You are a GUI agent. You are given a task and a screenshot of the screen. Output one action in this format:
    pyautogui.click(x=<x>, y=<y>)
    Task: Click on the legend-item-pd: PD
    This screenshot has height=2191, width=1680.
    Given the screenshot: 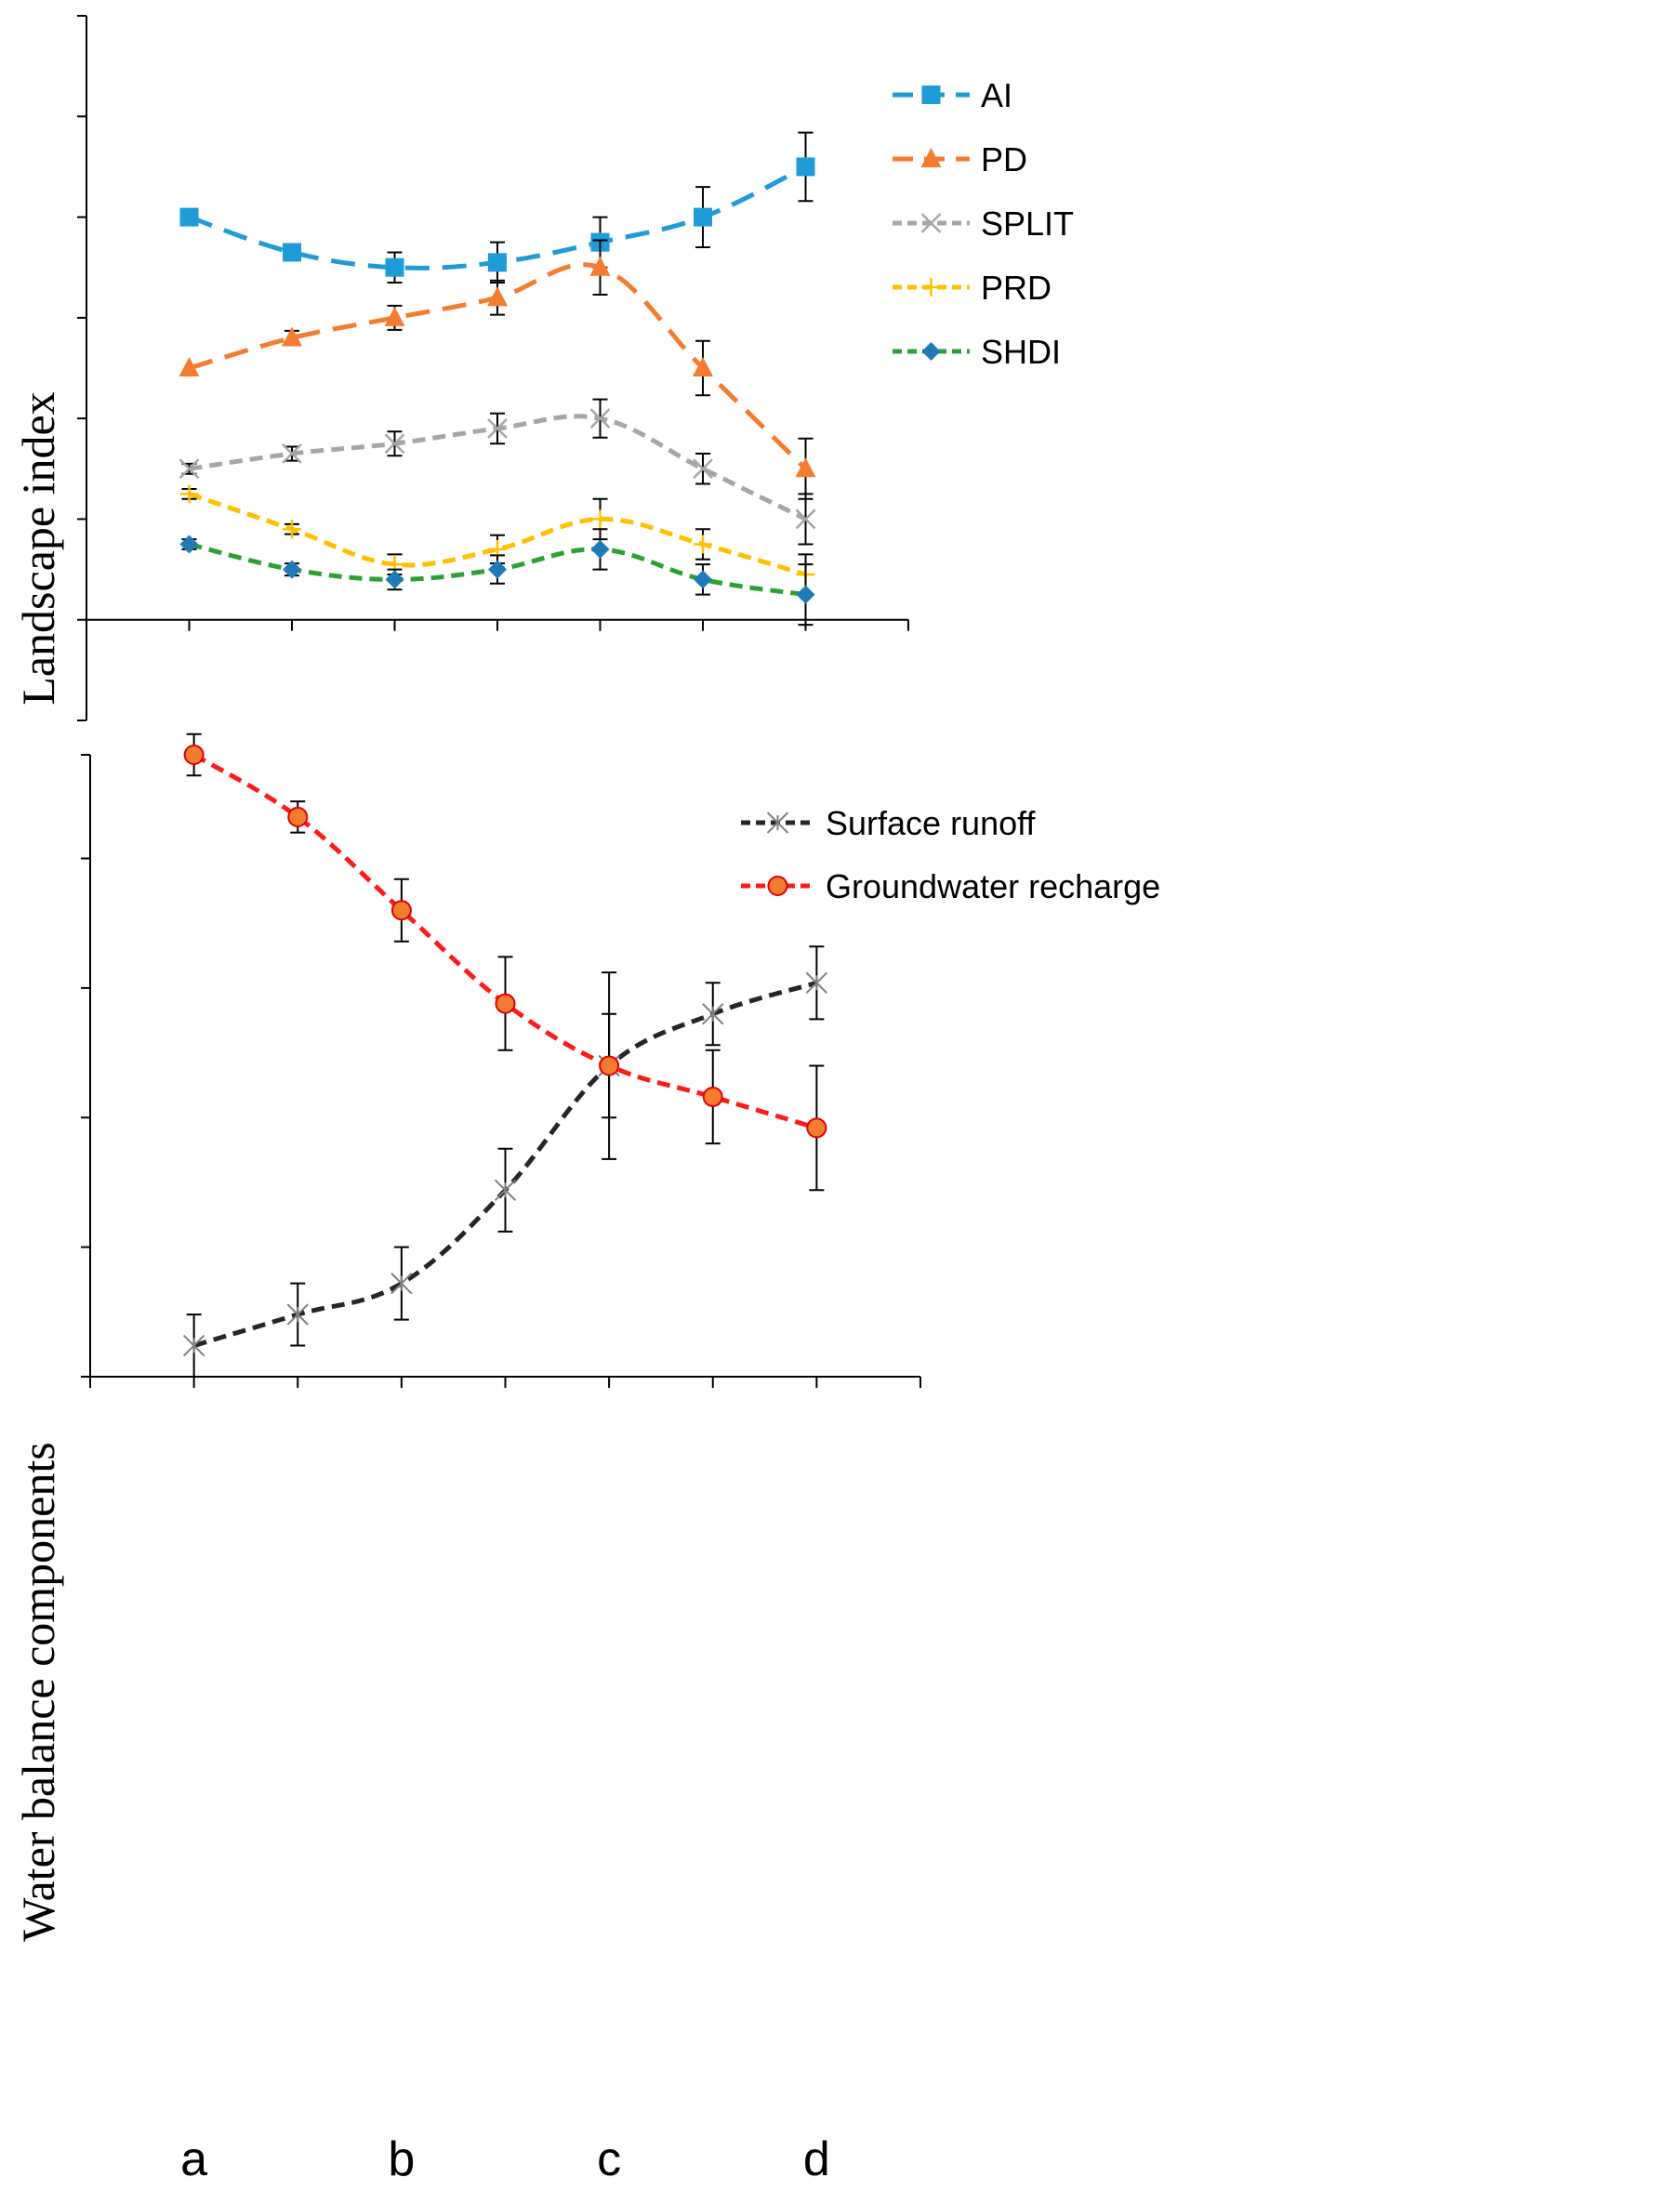 What is the action you would take?
    pyautogui.click(x=960, y=159)
    